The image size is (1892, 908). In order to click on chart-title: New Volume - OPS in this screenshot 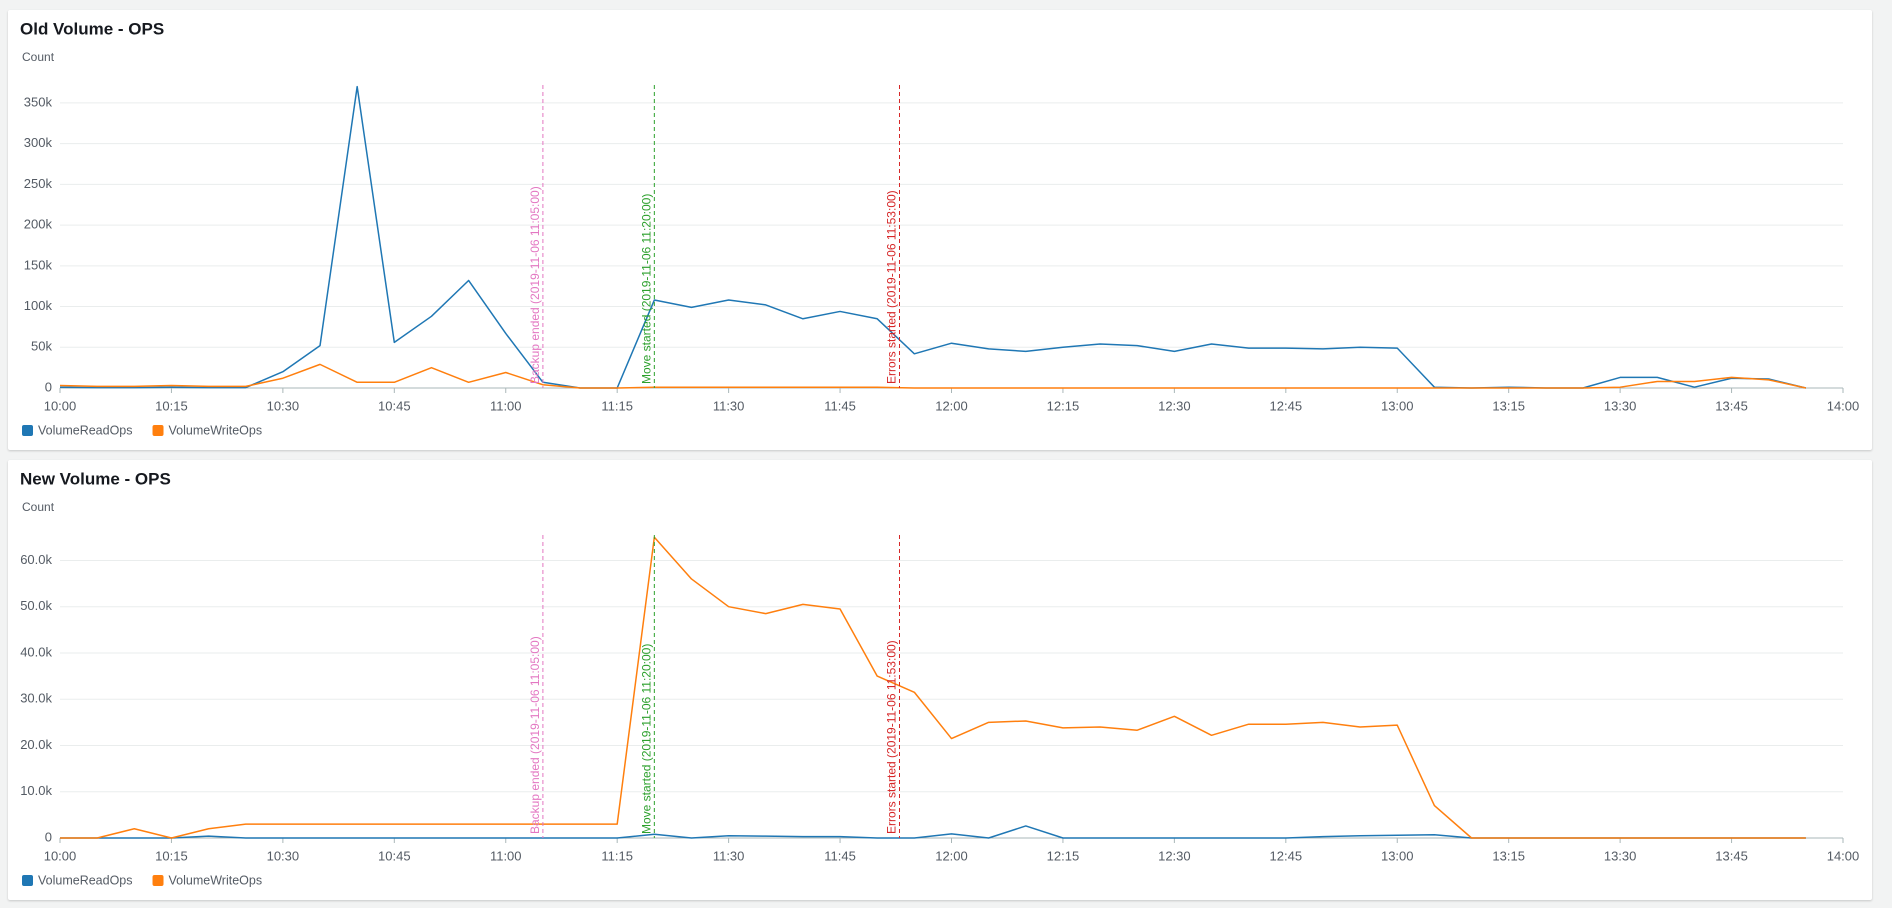, I will do `click(95, 478)`.